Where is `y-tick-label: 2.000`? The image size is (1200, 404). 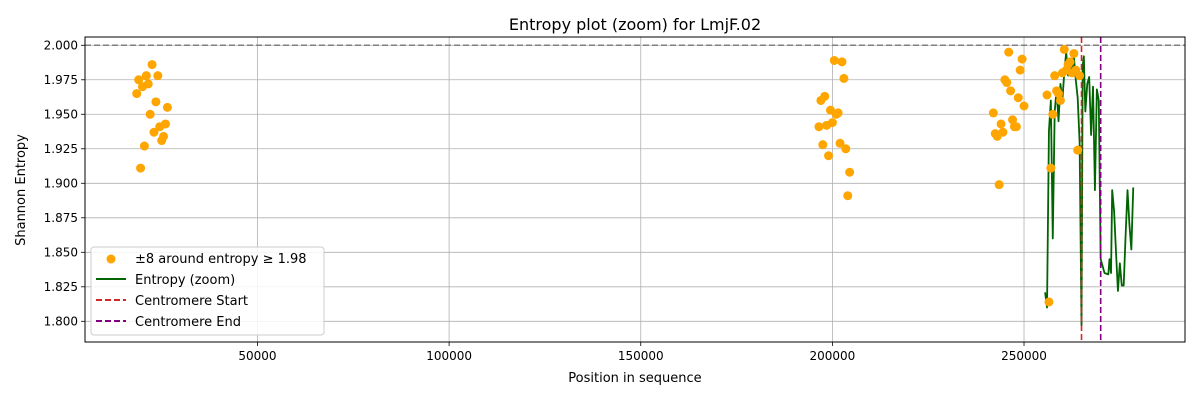
y-tick-label: 2.000 is located at coordinates (61, 45).